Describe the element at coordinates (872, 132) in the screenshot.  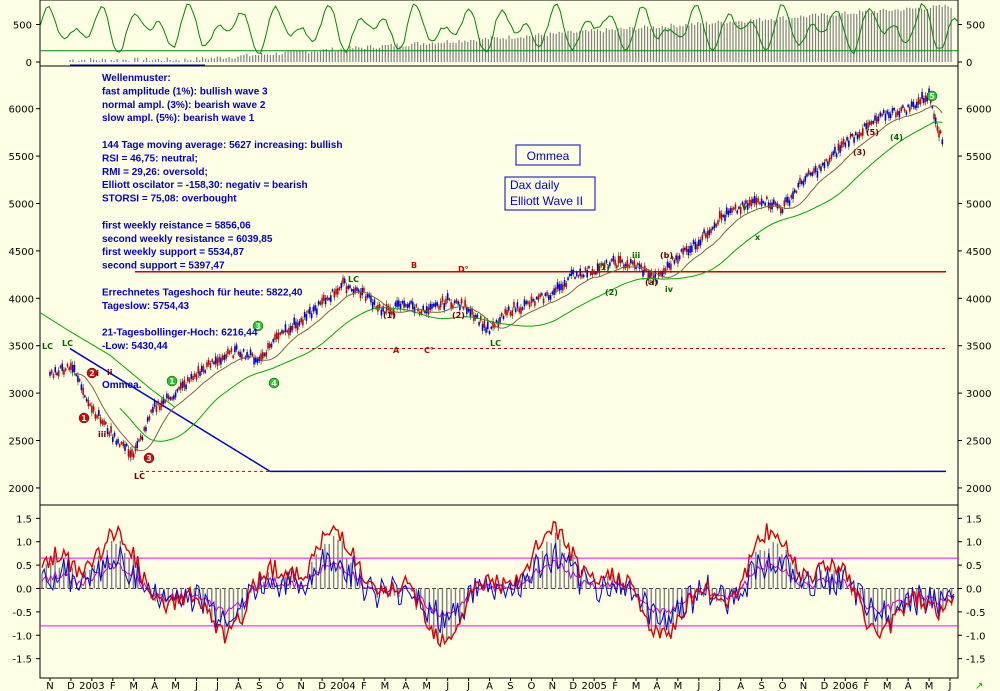
I see `wave-label: (5)` at that location.